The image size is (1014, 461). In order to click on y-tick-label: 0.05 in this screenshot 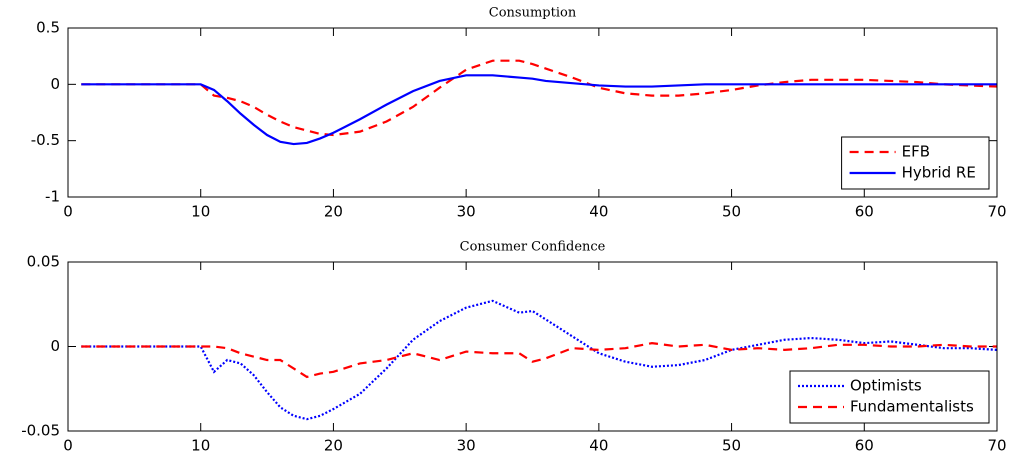, I will do `click(43, 262)`.